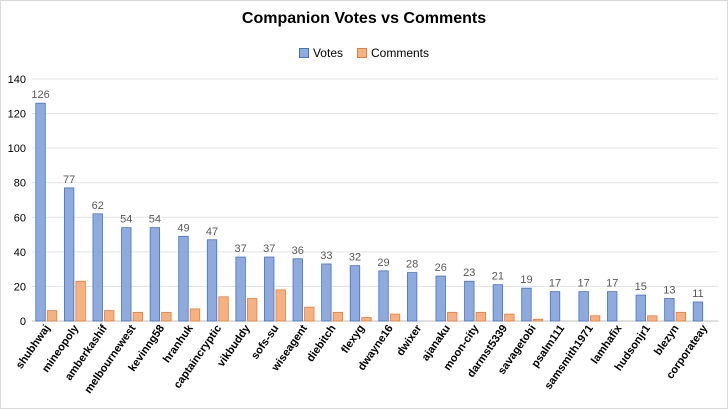 The width and height of the screenshot is (728, 409). I want to click on bar-votes-sofs-su, so click(269, 289).